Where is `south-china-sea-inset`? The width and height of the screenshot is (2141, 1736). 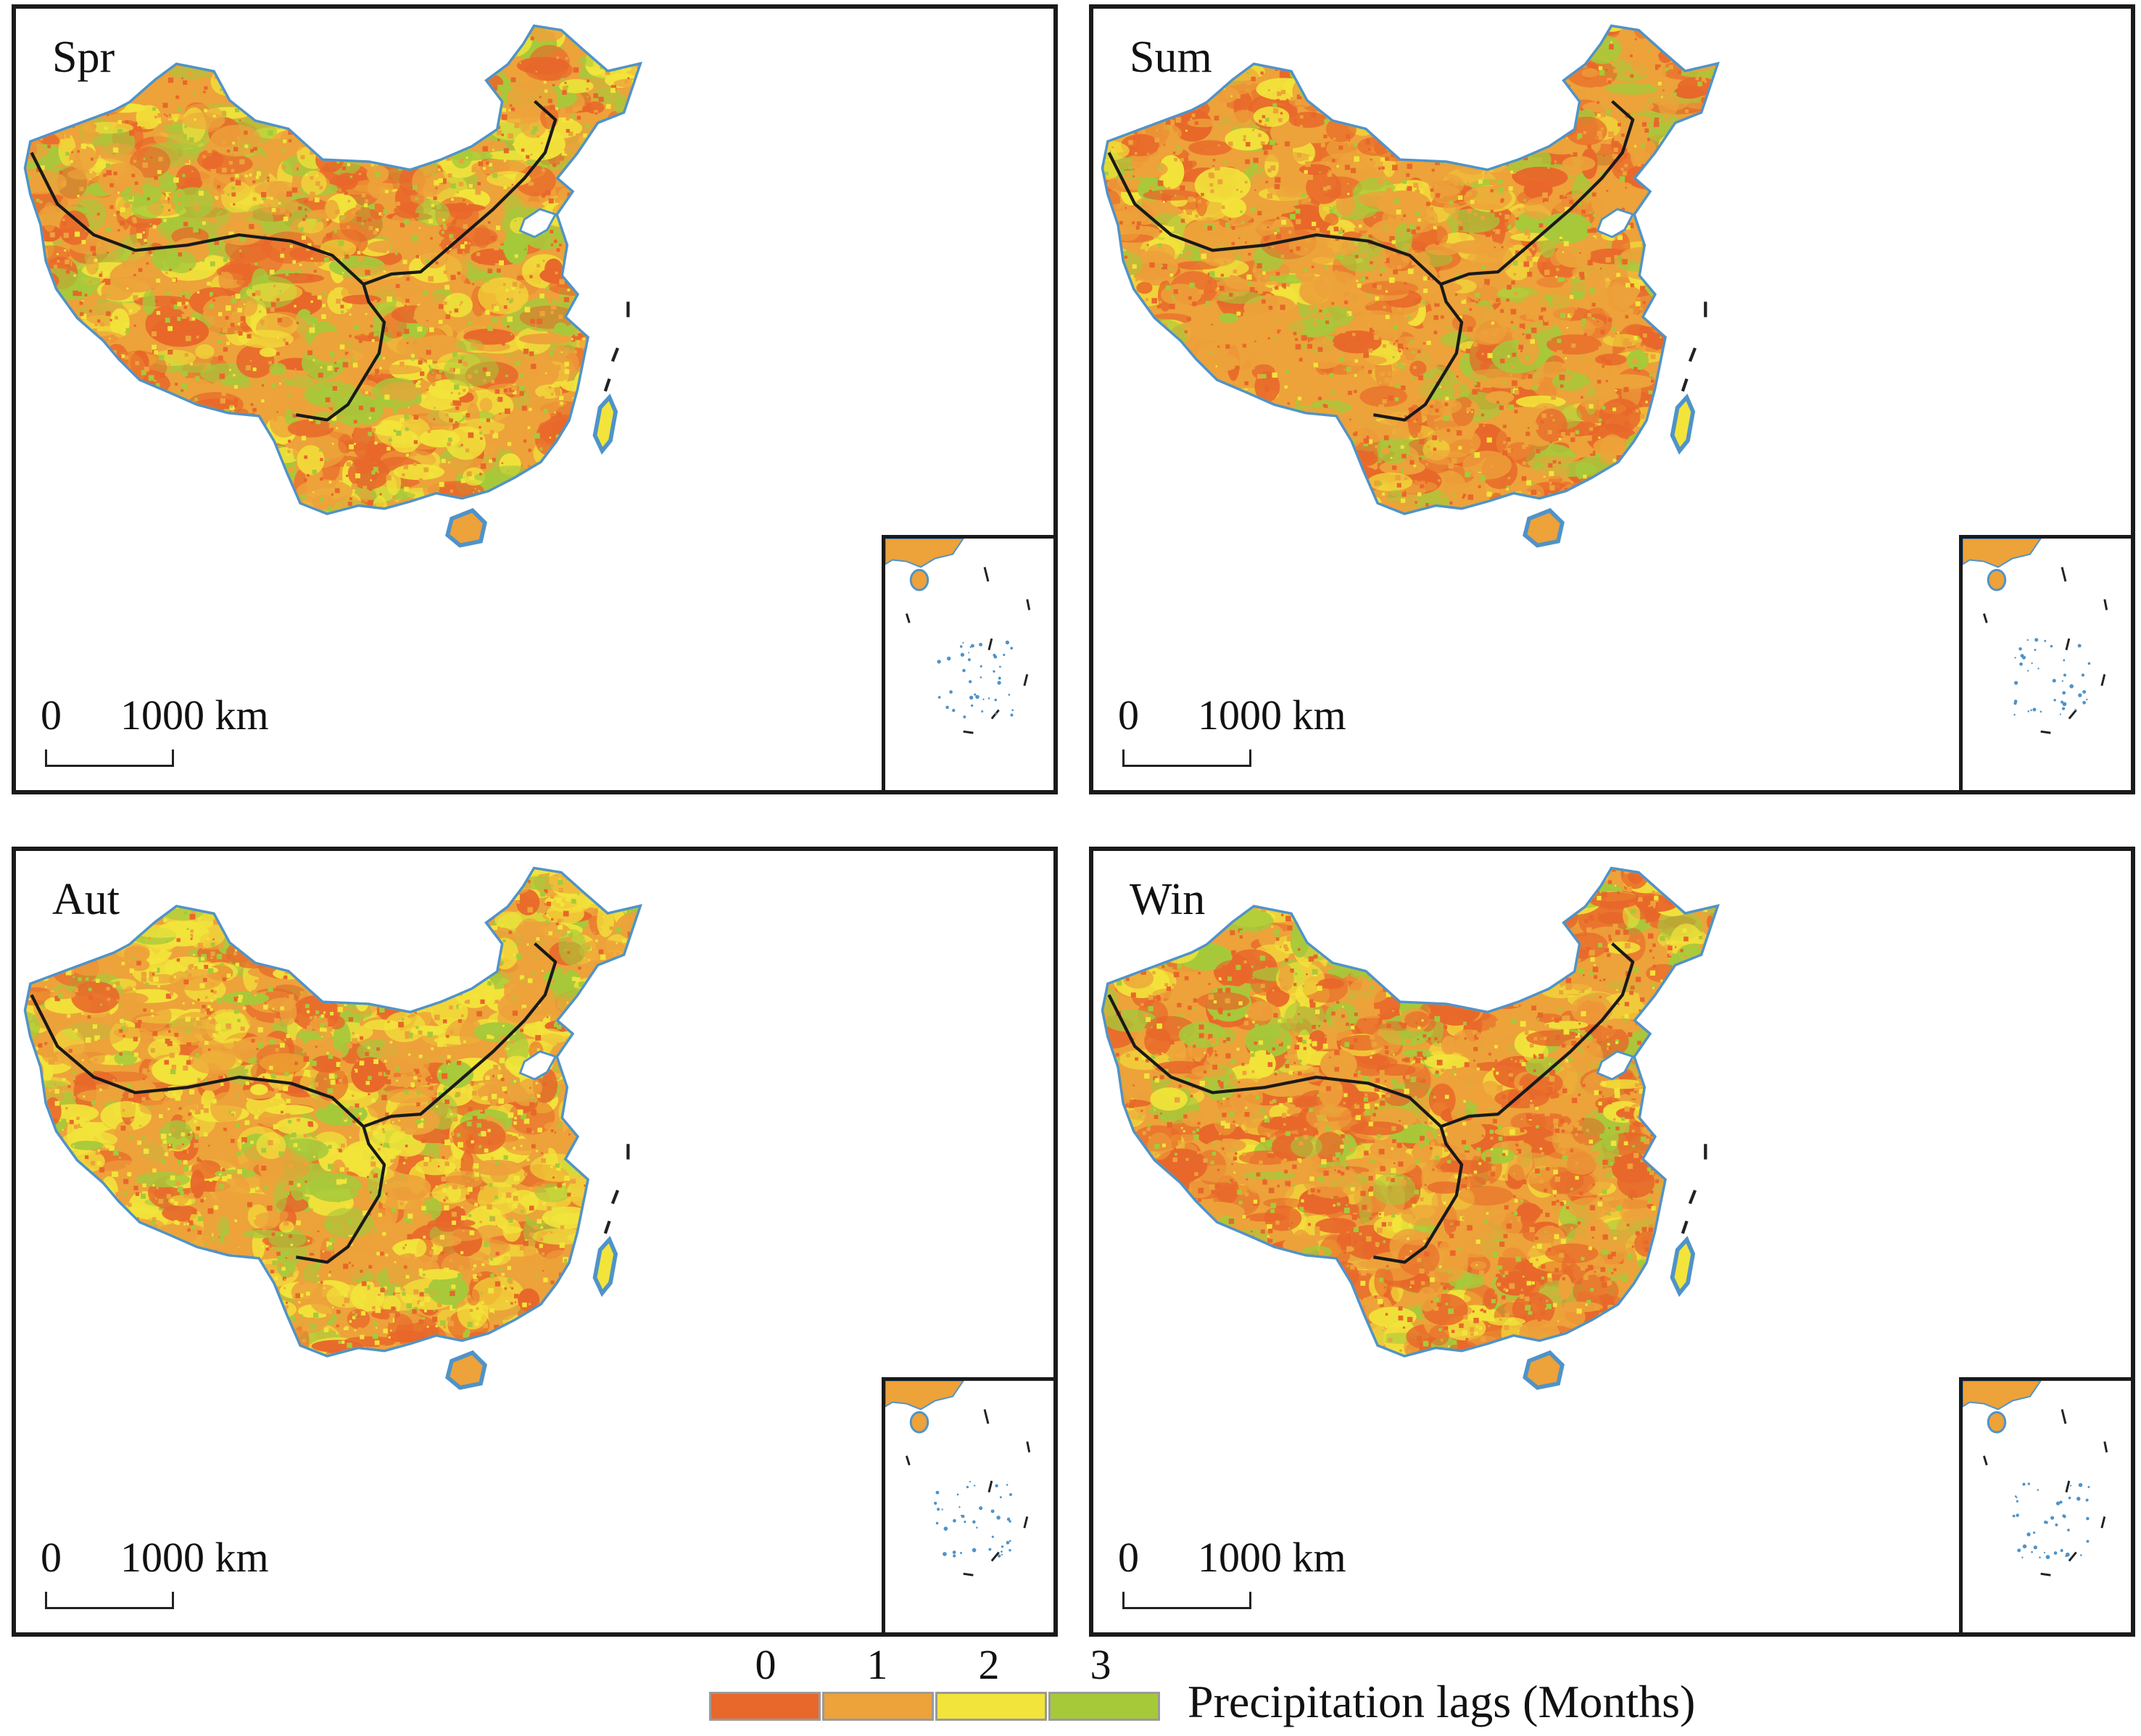 south-china-sea-inset is located at coordinates (967, 662).